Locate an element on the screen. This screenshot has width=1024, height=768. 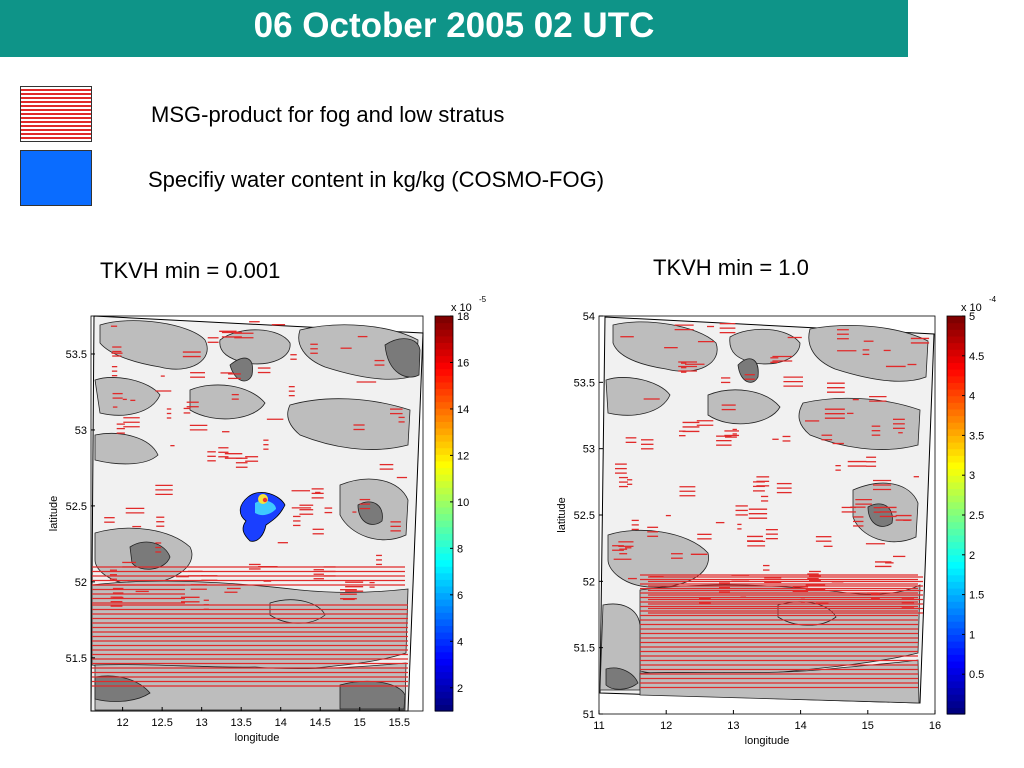
msg-fog-hatching is located at coordinates (250, 504).